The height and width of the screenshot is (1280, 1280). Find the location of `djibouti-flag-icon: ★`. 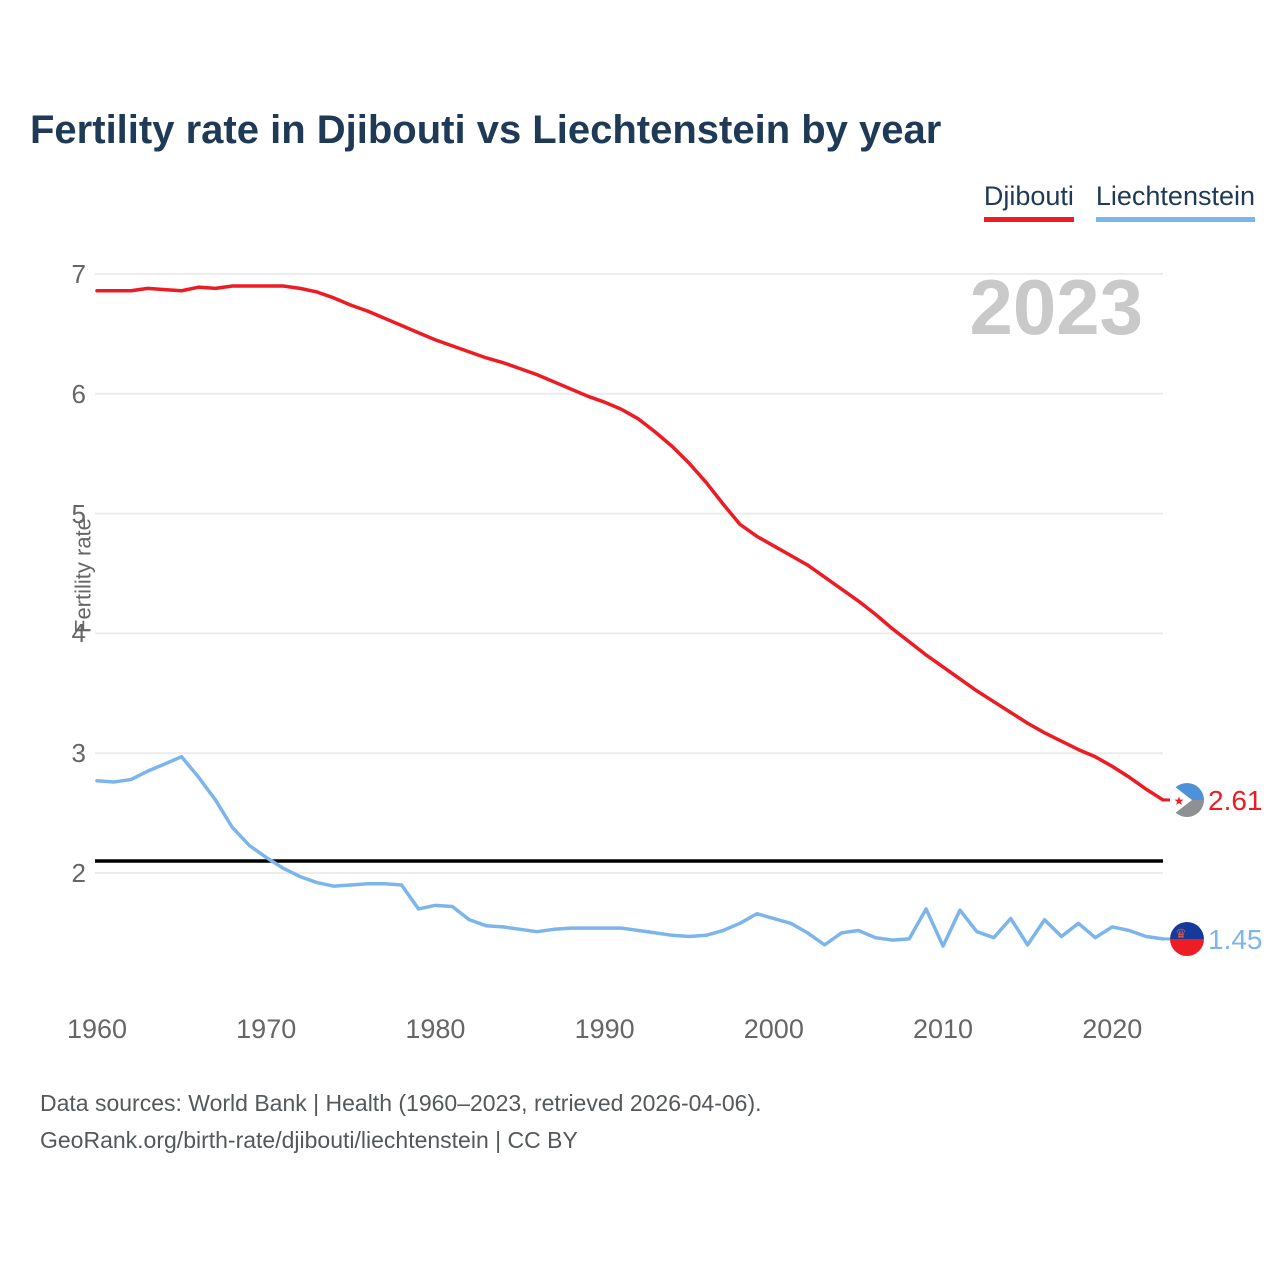

djibouti-flag-icon: ★ is located at coordinates (1187, 800).